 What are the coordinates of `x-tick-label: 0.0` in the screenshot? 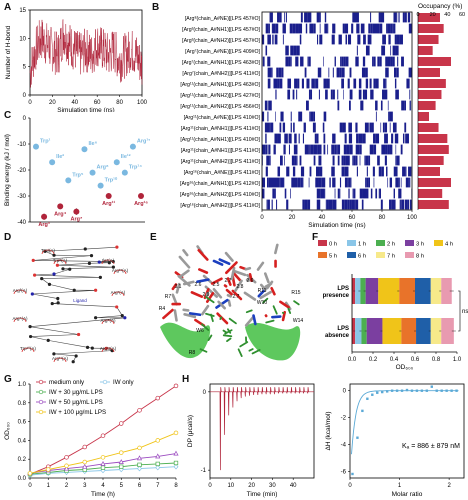 It's located at (352, 360).